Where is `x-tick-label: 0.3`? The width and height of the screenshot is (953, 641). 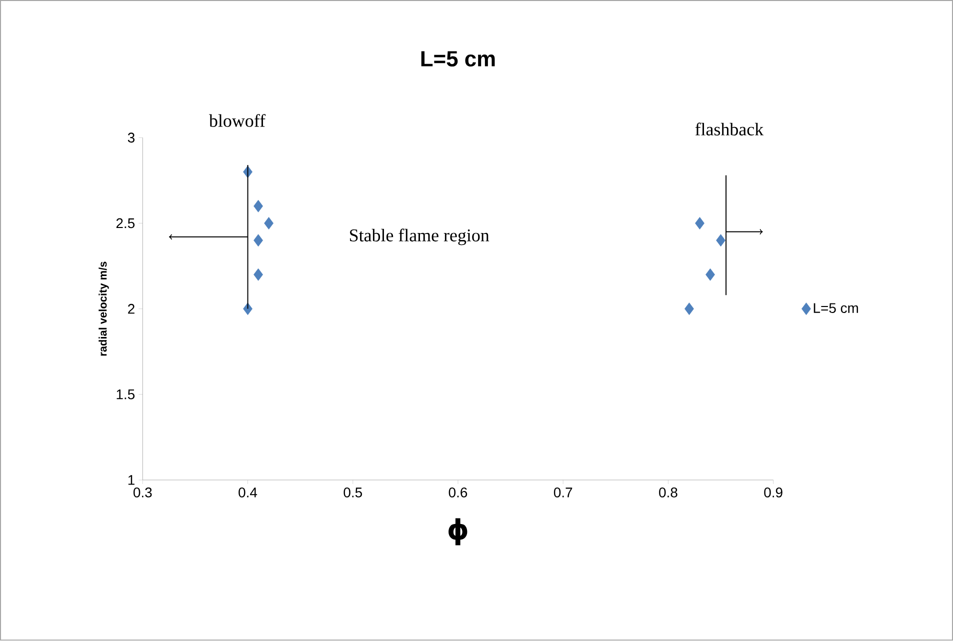 x-tick-label: 0.3 is located at coordinates (143, 493).